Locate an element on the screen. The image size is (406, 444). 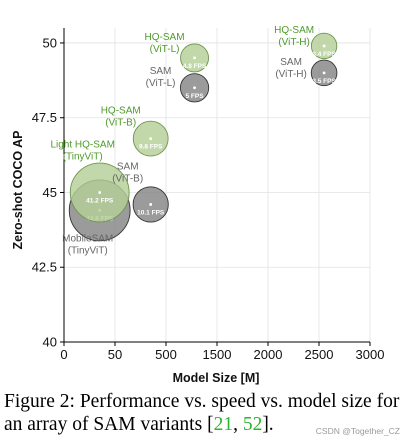
x-tick-label-0: 0 is located at coordinates (63, 354).